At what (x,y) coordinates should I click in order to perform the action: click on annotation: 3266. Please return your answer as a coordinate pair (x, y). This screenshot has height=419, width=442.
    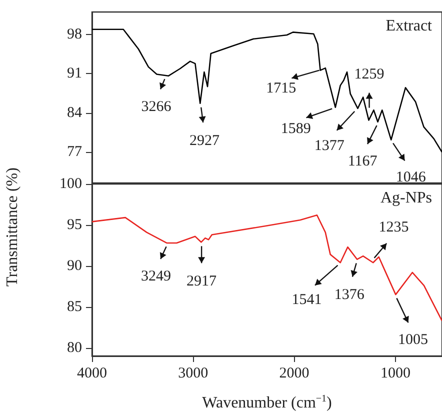
    Looking at the image, I should click on (156, 106).